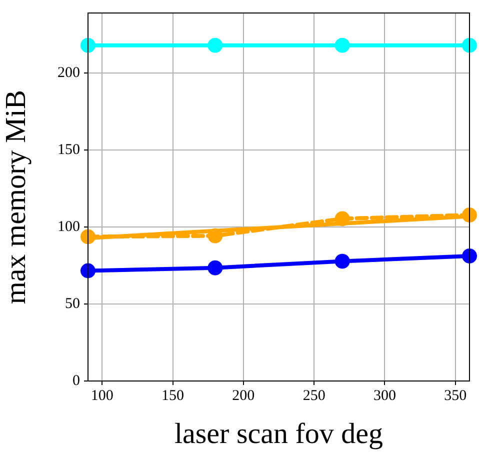 The height and width of the screenshot is (453, 479). Describe the element at coordinates (69, 226) in the screenshot. I see `y-tick-label: 100` at that location.